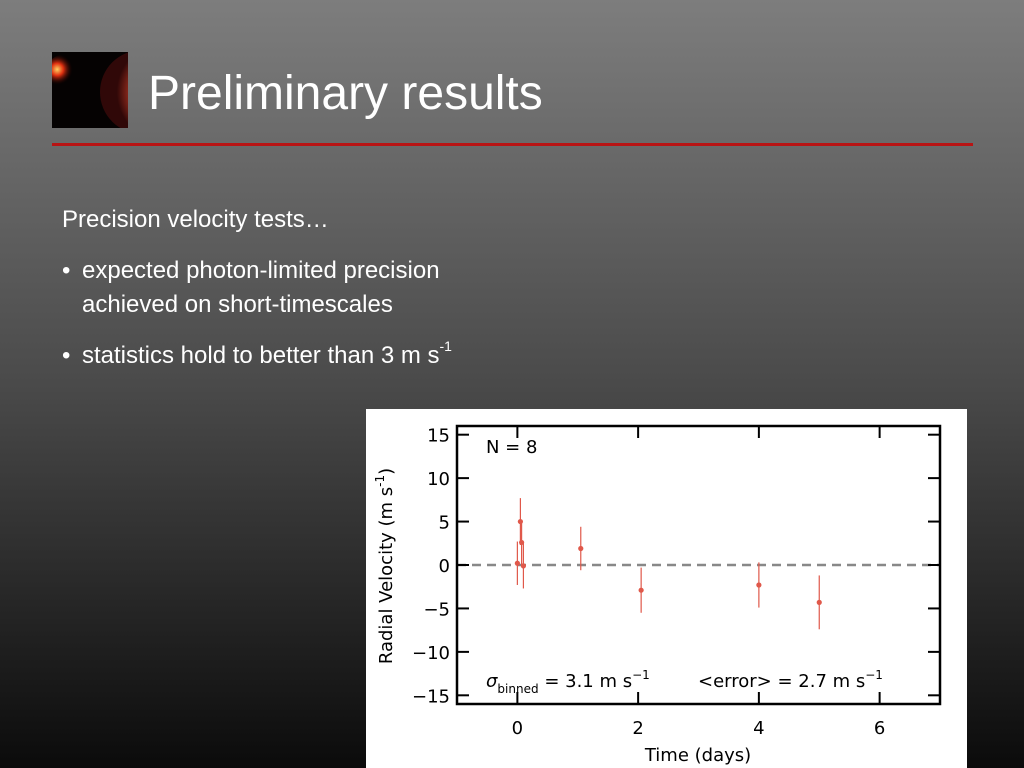  Describe the element at coordinates (380, 481) in the screenshot. I see `y-axis-label: -1` at that location.